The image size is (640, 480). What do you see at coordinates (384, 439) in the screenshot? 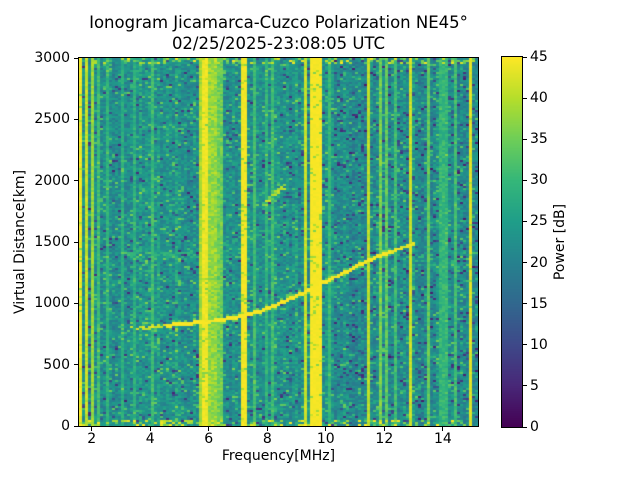
I see `x-tick-label: 12` at bounding box center [384, 439].